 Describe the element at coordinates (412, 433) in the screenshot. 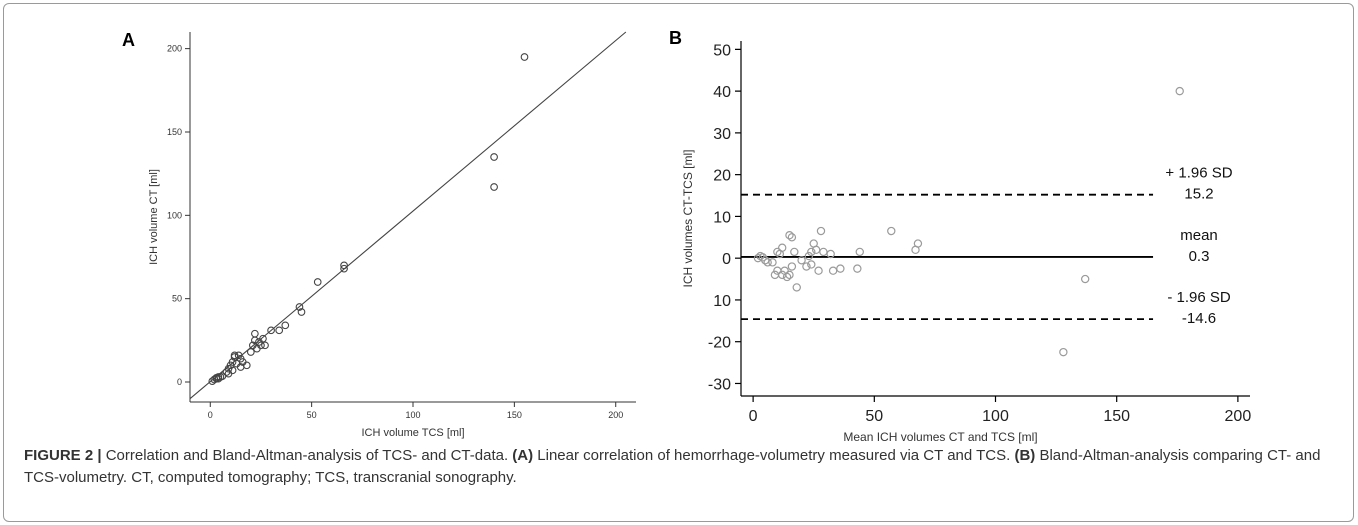

I see `panel-a-x-axis-title: ICH volume TCS [ml]` at that location.